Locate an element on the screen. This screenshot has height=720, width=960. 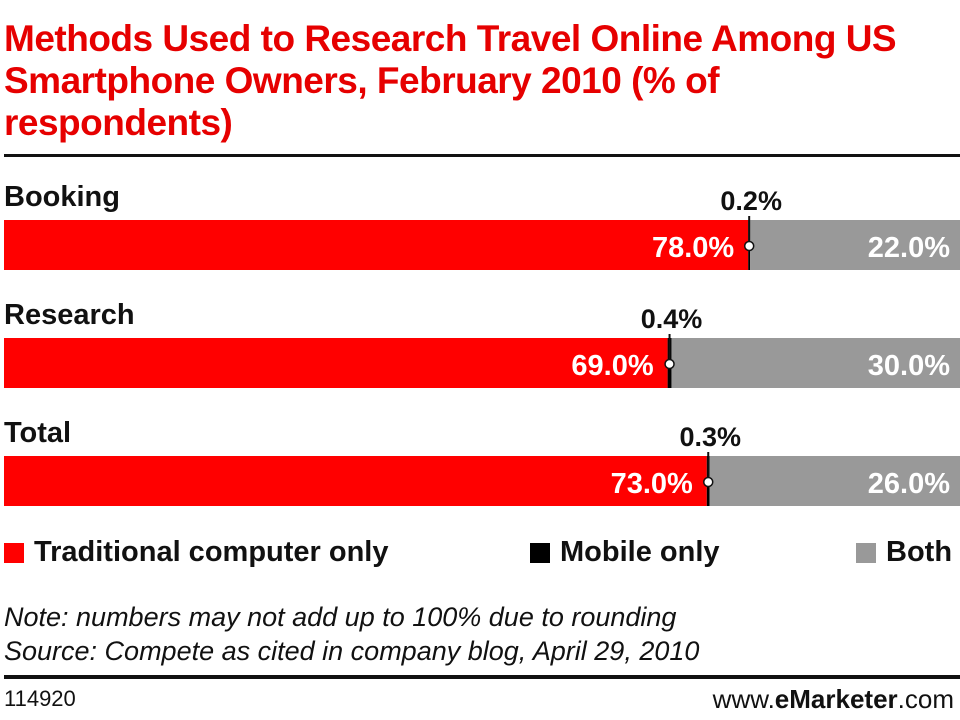
category-label: Booking is located at coordinates (62, 197).